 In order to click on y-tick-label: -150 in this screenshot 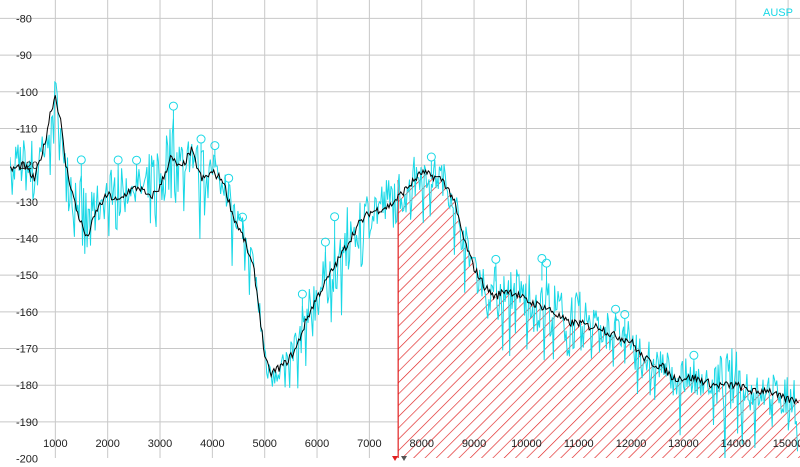, I will do `click(27, 276)`.